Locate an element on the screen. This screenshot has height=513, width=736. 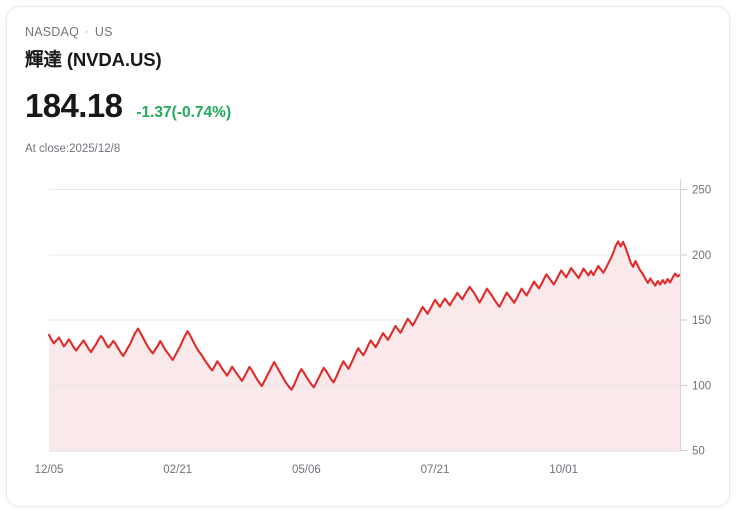
y-axis-tick-label: 100 is located at coordinates (701, 386).